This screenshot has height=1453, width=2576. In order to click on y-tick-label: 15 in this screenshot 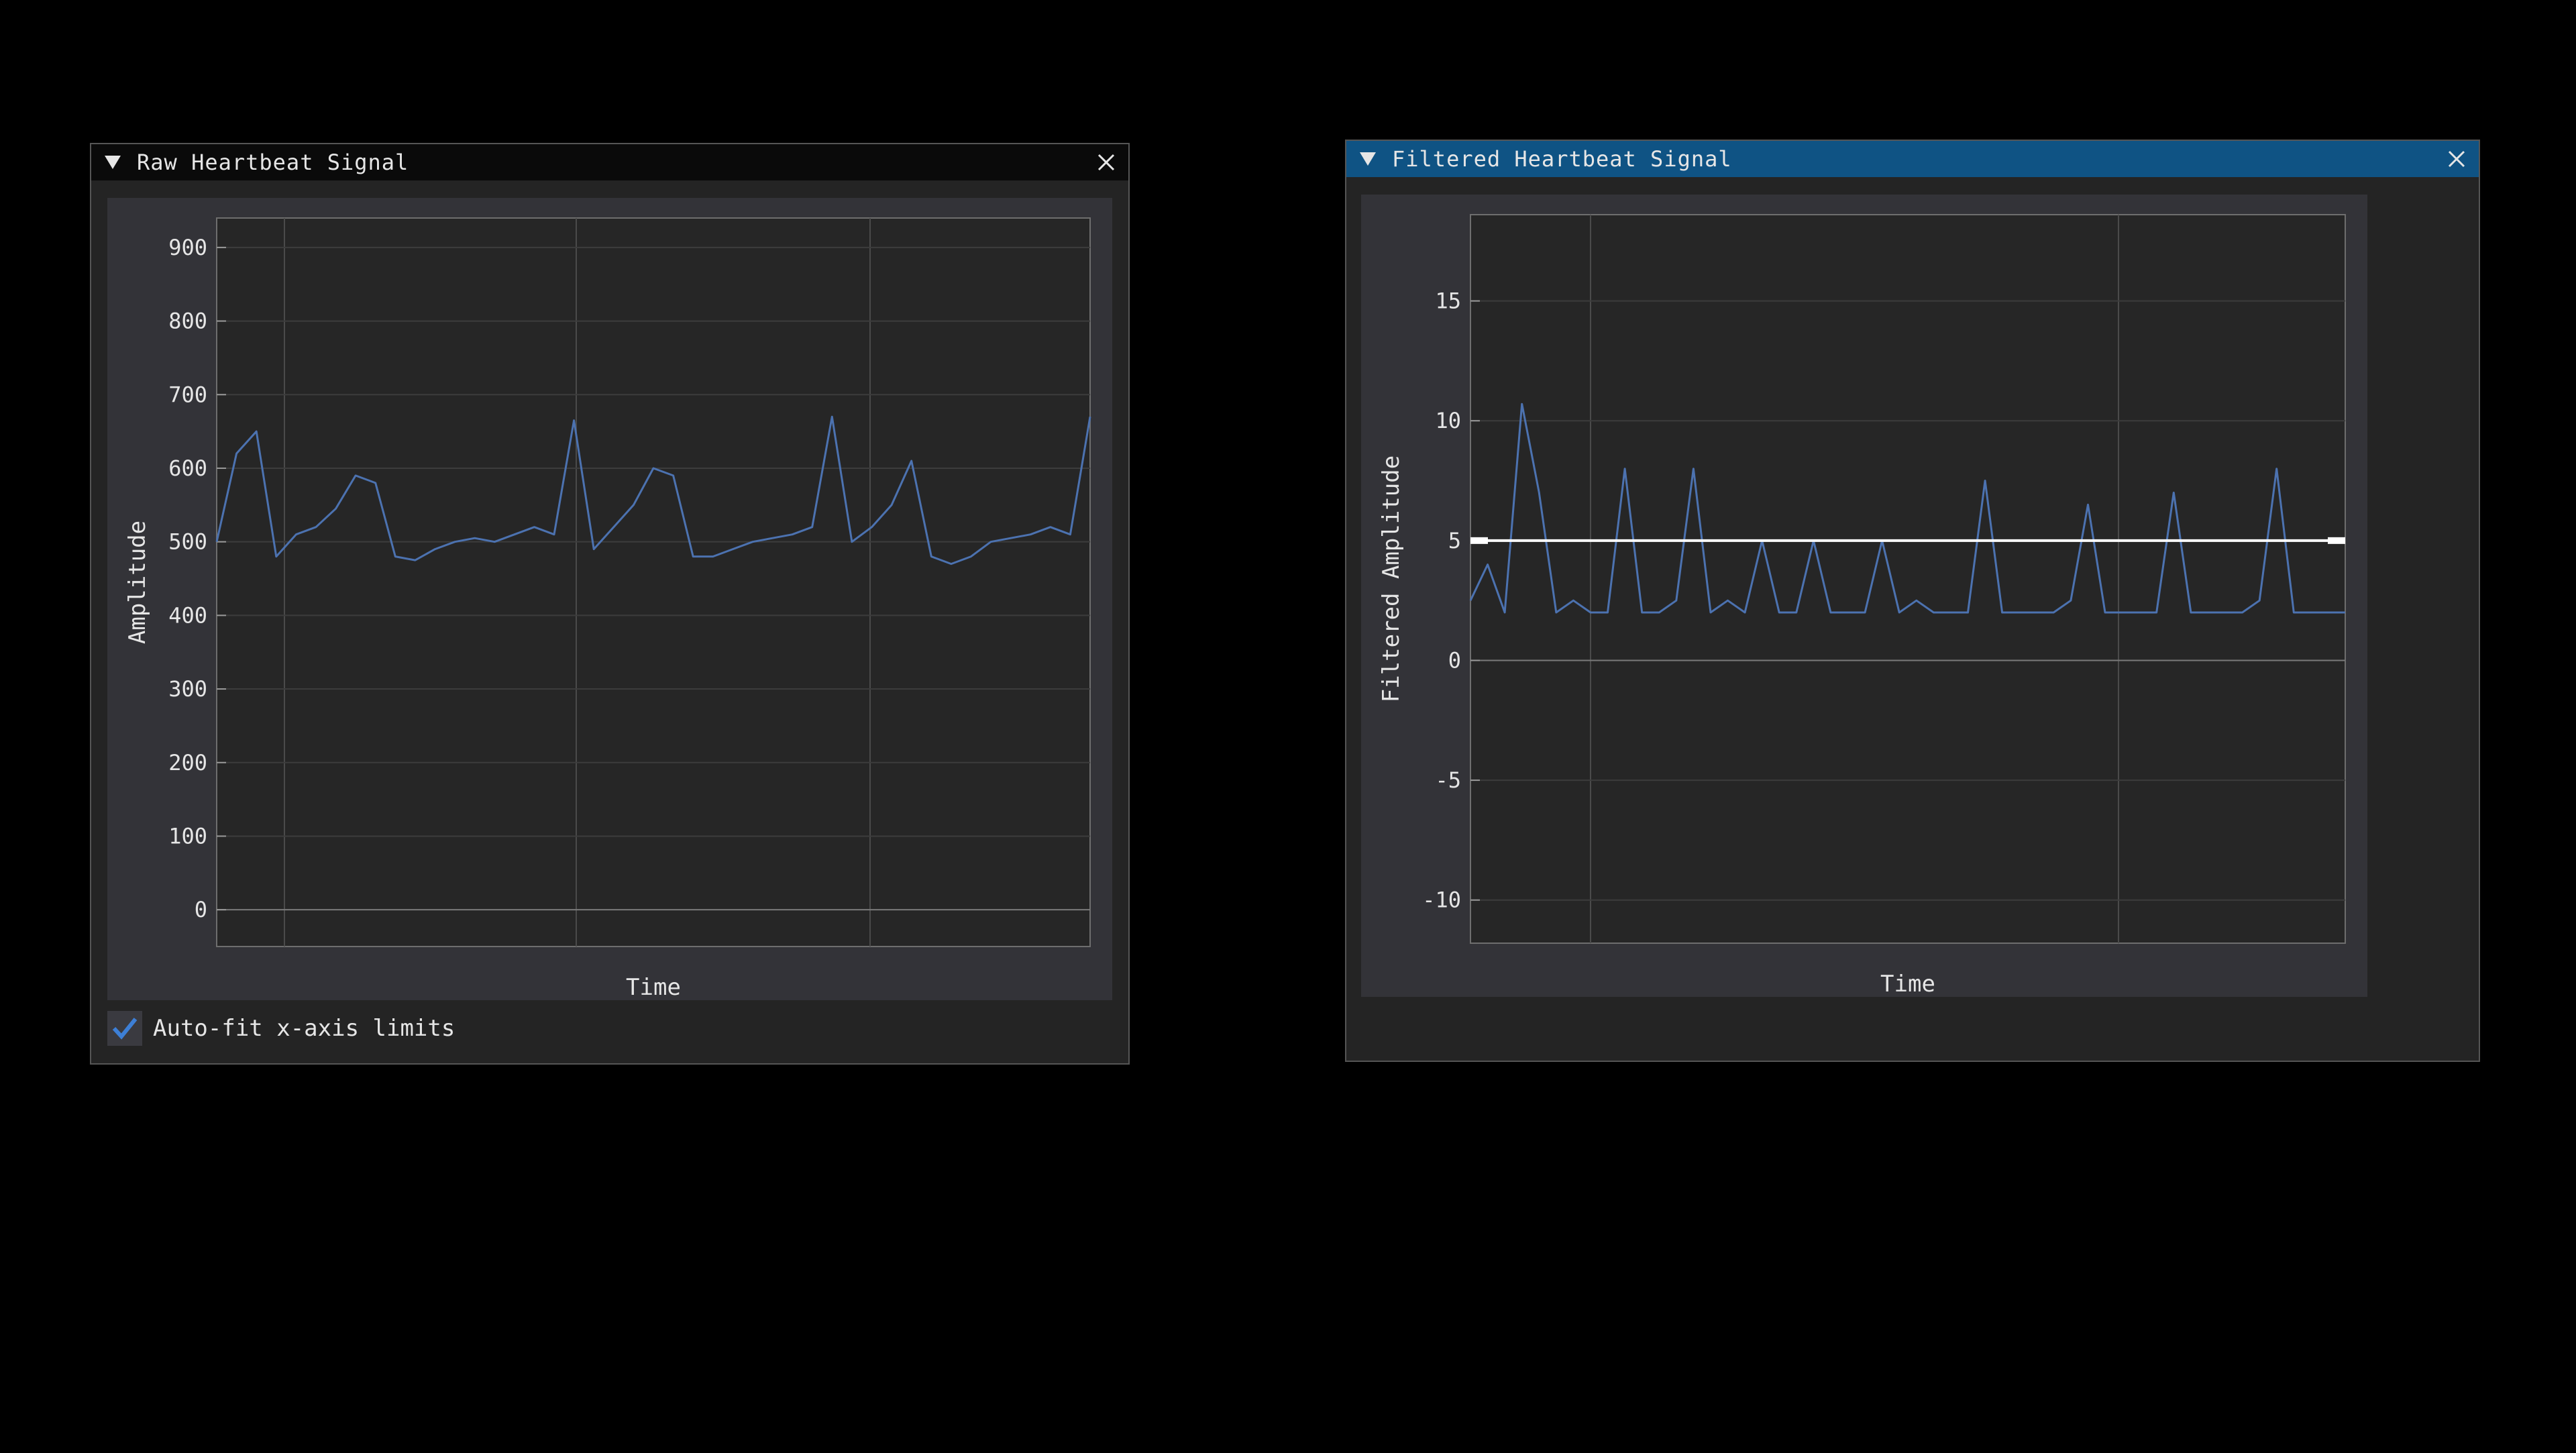, I will do `click(1448, 301)`.